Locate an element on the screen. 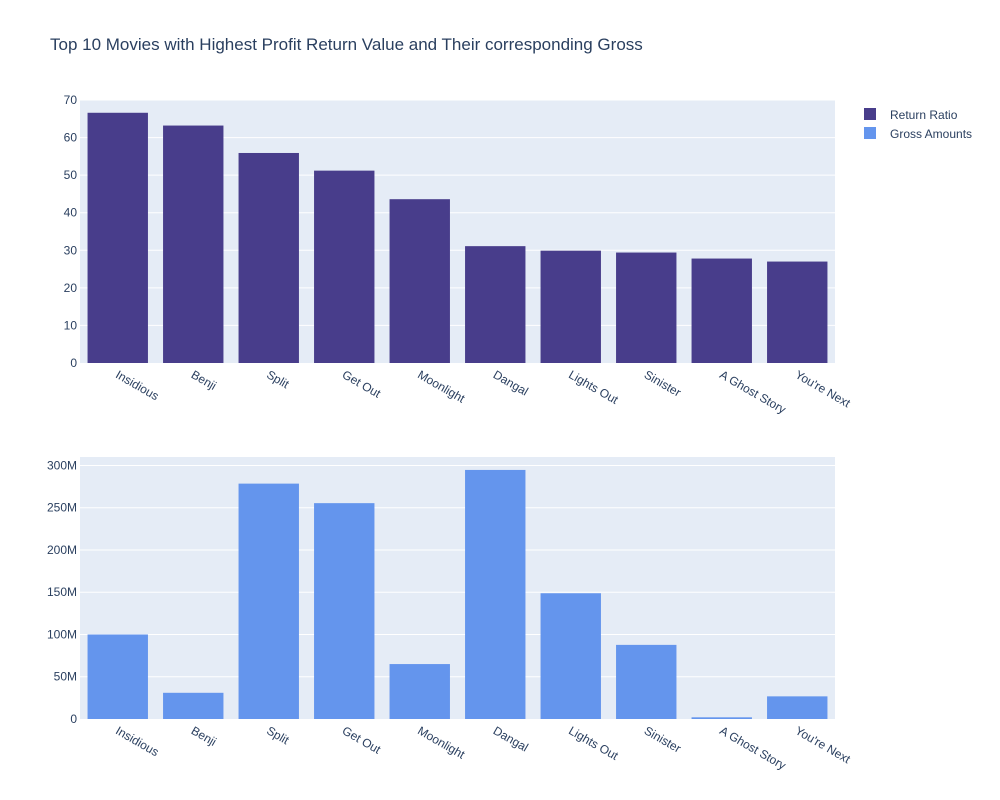 This screenshot has width=1000, height=800. legend: Return Ratio Gross Amounts is located at coordinates (918, 124).